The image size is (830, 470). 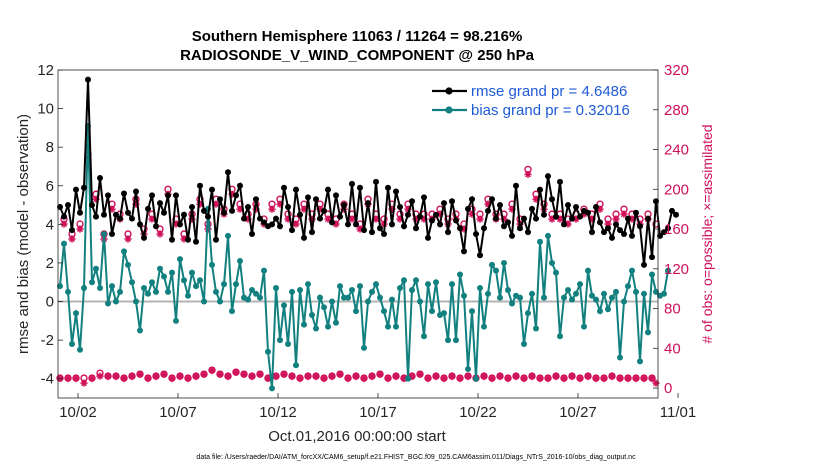 I want to click on x-tick-label: 10/17, so click(x=378, y=412).